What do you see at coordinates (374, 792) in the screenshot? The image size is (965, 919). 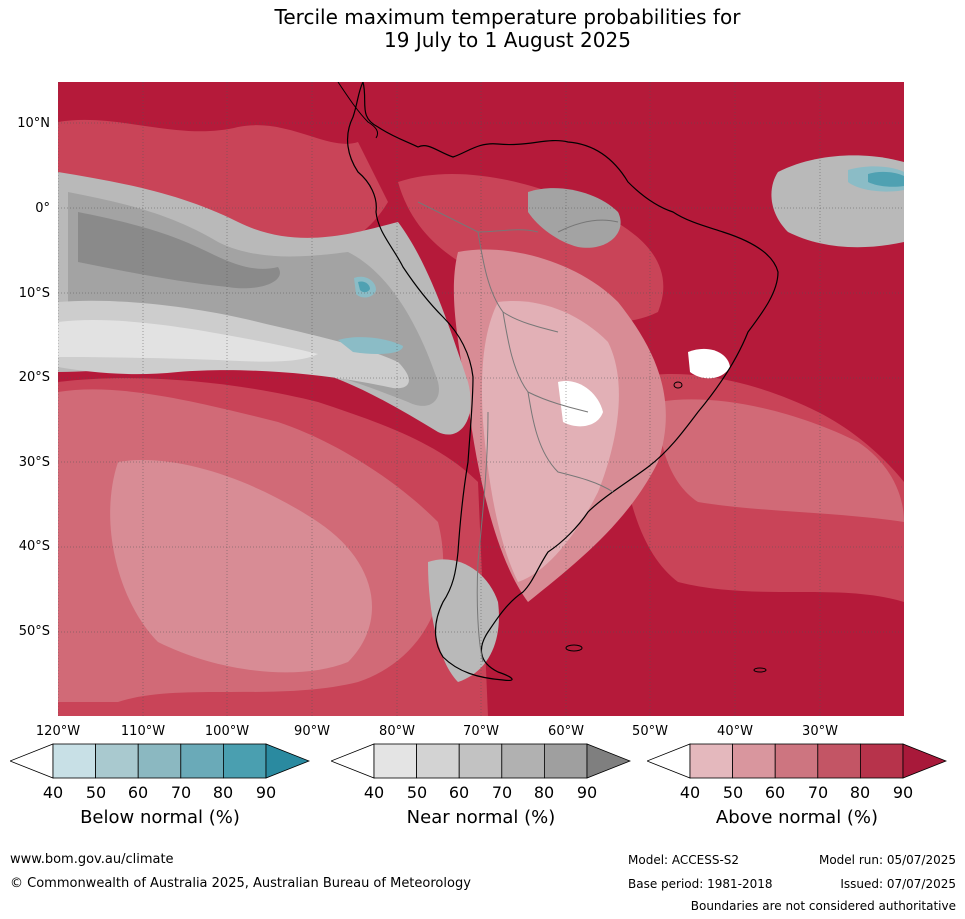 I see `near-tick-40: 40` at bounding box center [374, 792].